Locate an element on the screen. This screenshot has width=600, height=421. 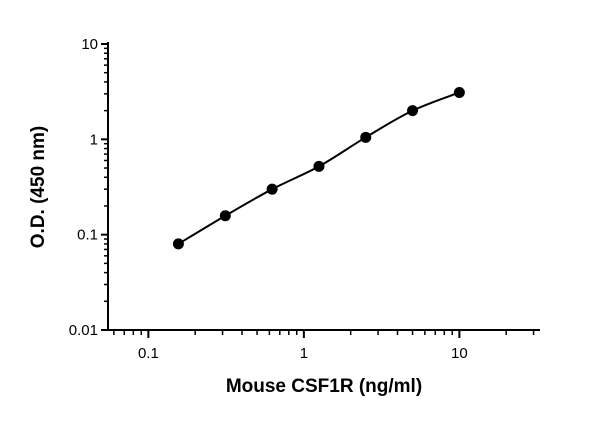
y-tick-label: 1 is located at coordinates (94, 139).